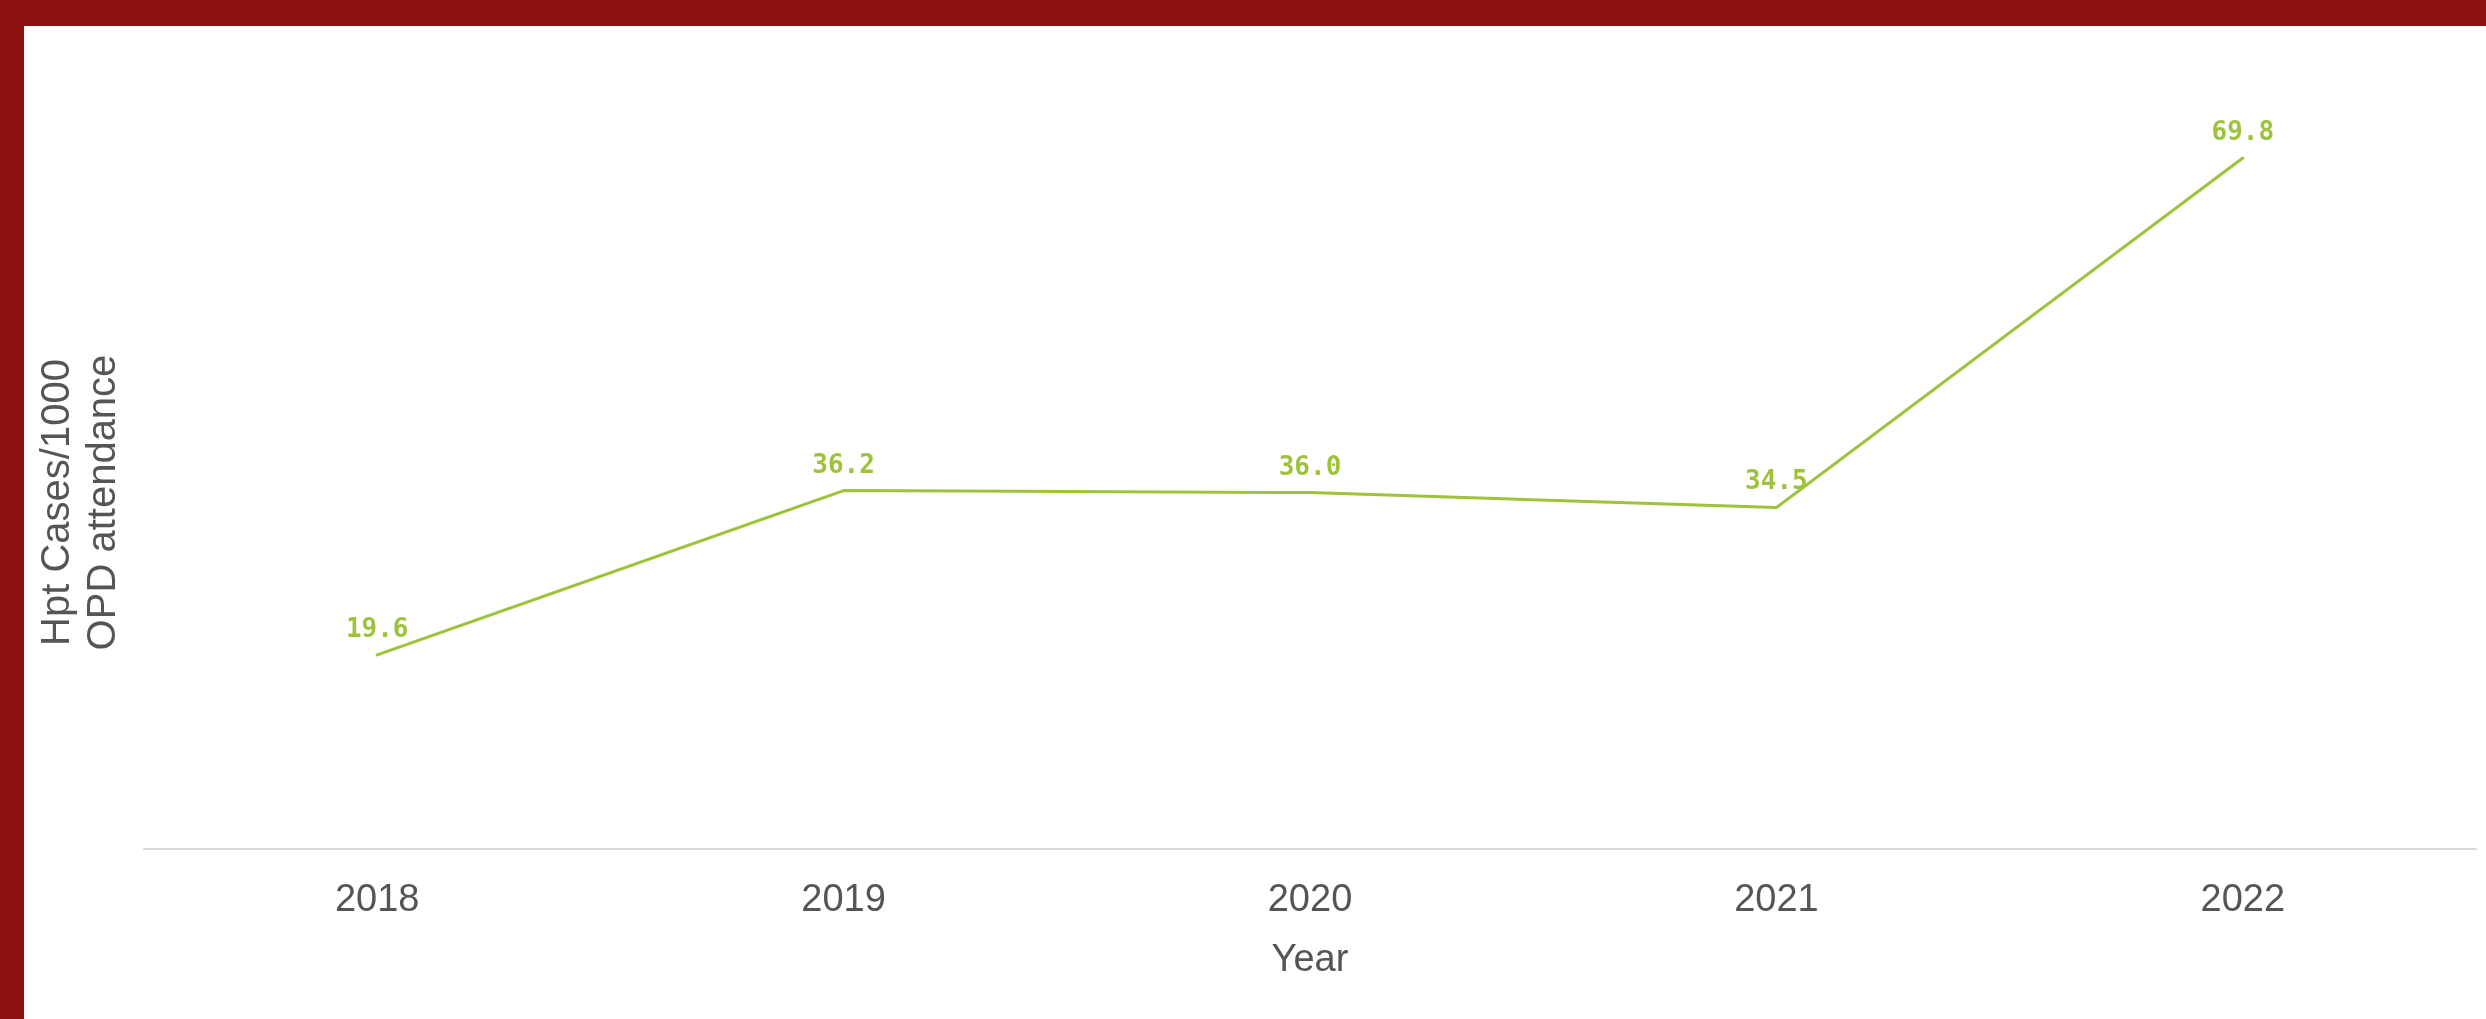 This screenshot has height=1019, width=2486. I want to click on data-label: 34.5, so click(1776, 480).